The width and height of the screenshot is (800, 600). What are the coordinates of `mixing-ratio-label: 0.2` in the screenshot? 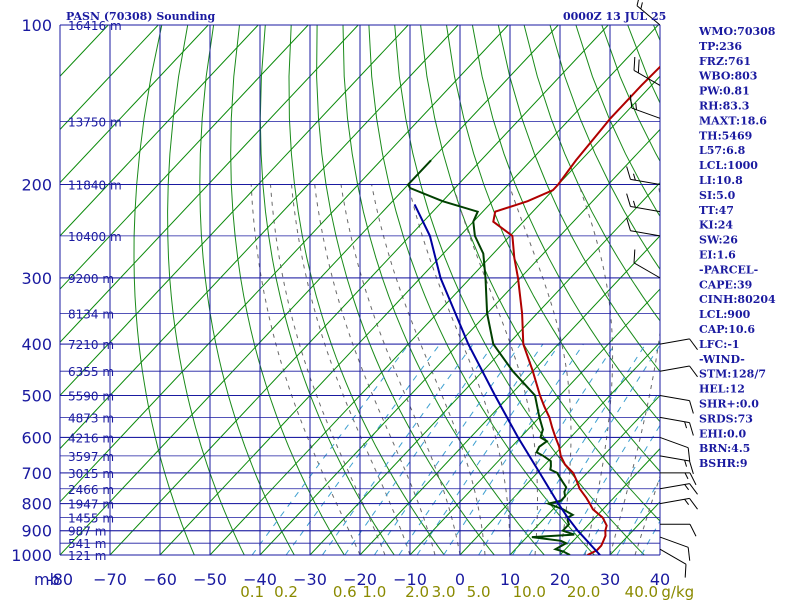 It's located at (286, 591).